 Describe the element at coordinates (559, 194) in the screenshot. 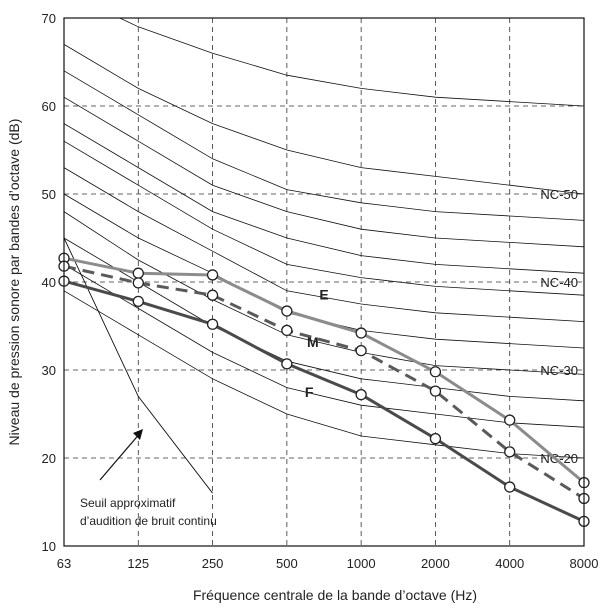

I see `nc-curve-label: NC-50` at that location.